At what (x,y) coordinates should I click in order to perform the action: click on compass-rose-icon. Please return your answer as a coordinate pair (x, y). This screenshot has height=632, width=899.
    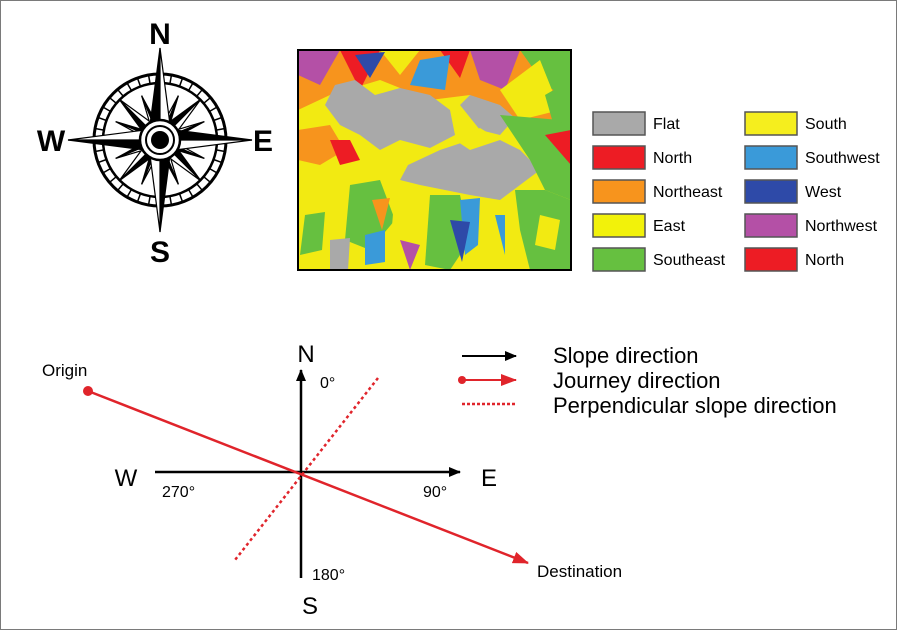
    Looking at the image, I should click on (160, 140).